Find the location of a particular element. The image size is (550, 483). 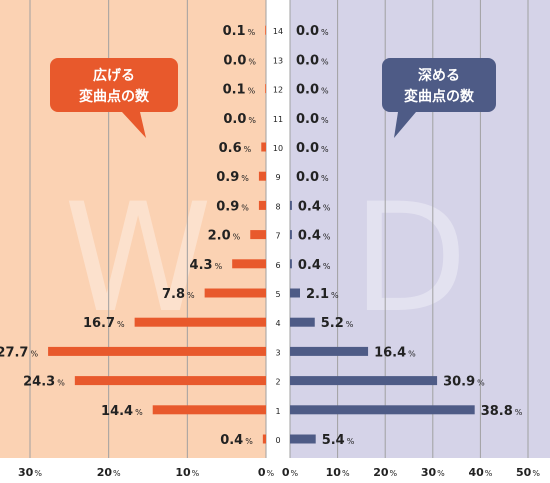

category-label-10: 10 is located at coordinates (278, 148).